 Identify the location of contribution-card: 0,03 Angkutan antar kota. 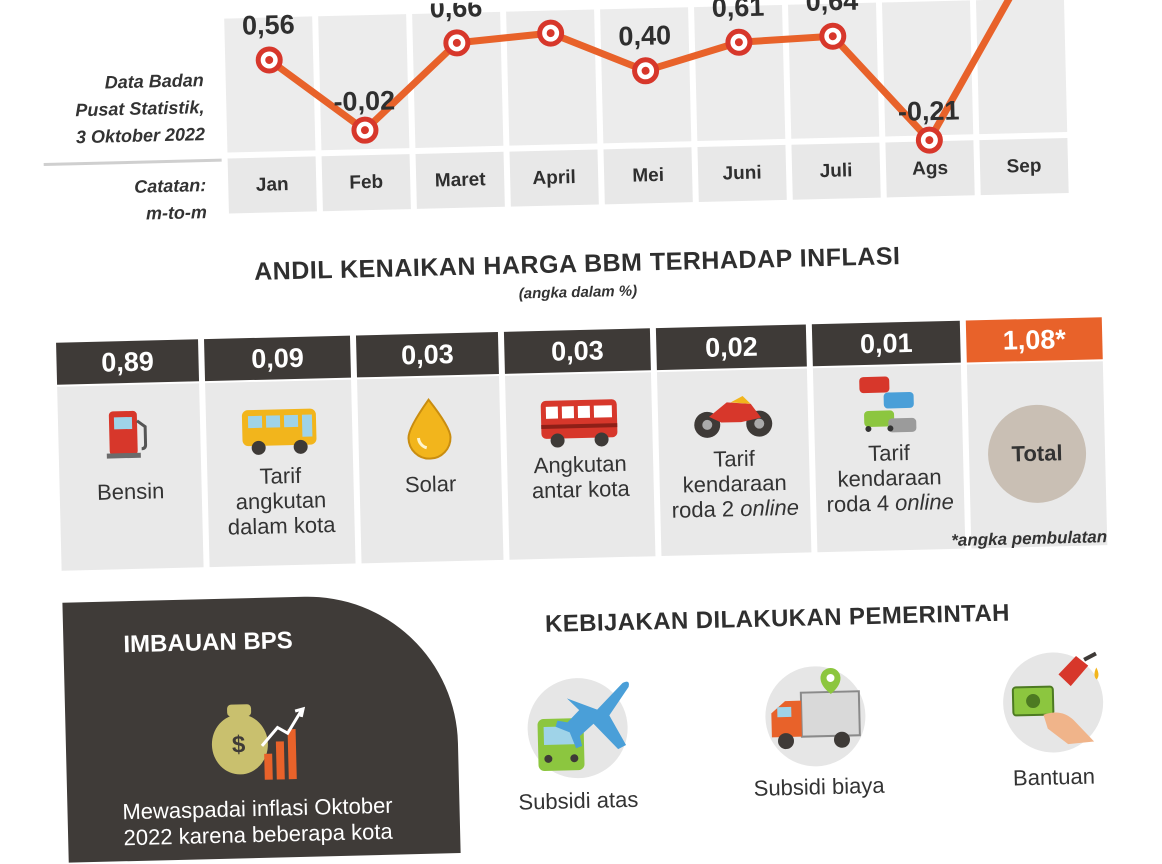
(579, 444).